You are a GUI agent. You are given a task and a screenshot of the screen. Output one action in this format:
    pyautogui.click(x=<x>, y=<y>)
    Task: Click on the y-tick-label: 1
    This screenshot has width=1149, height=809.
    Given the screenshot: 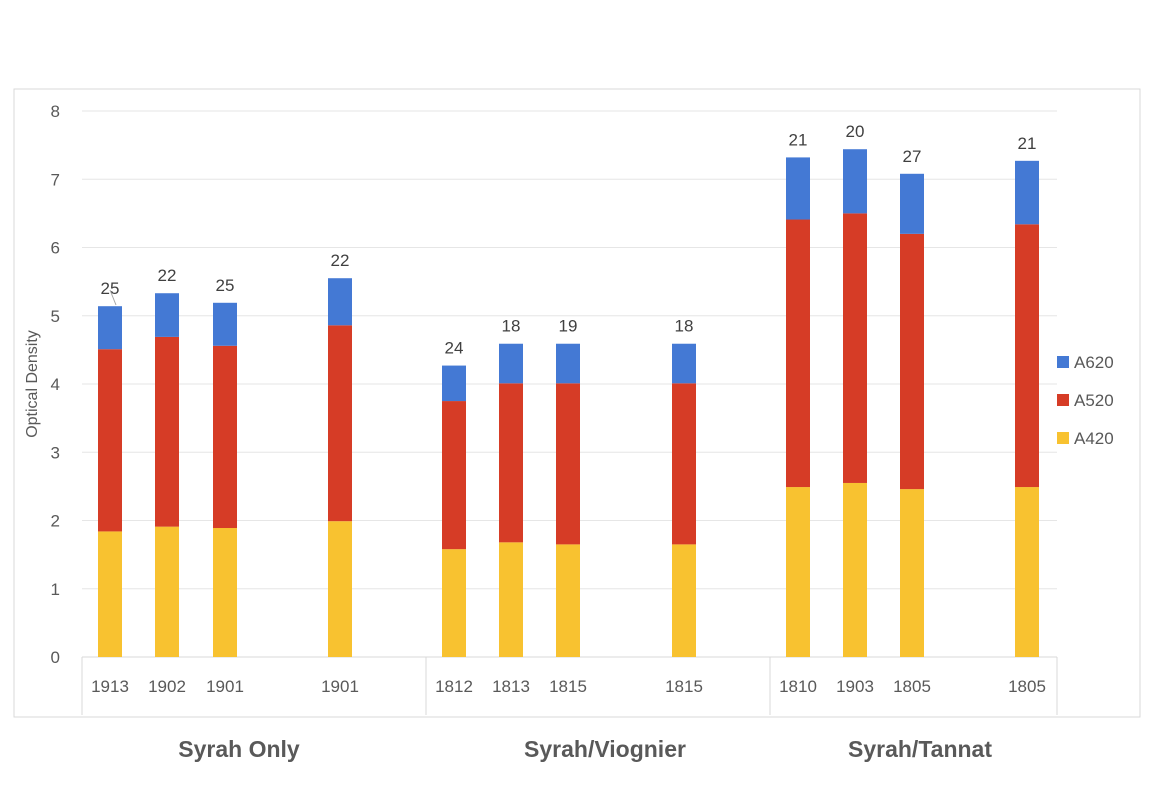 What is the action you would take?
    pyautogui.click(x=55, y=589)
    